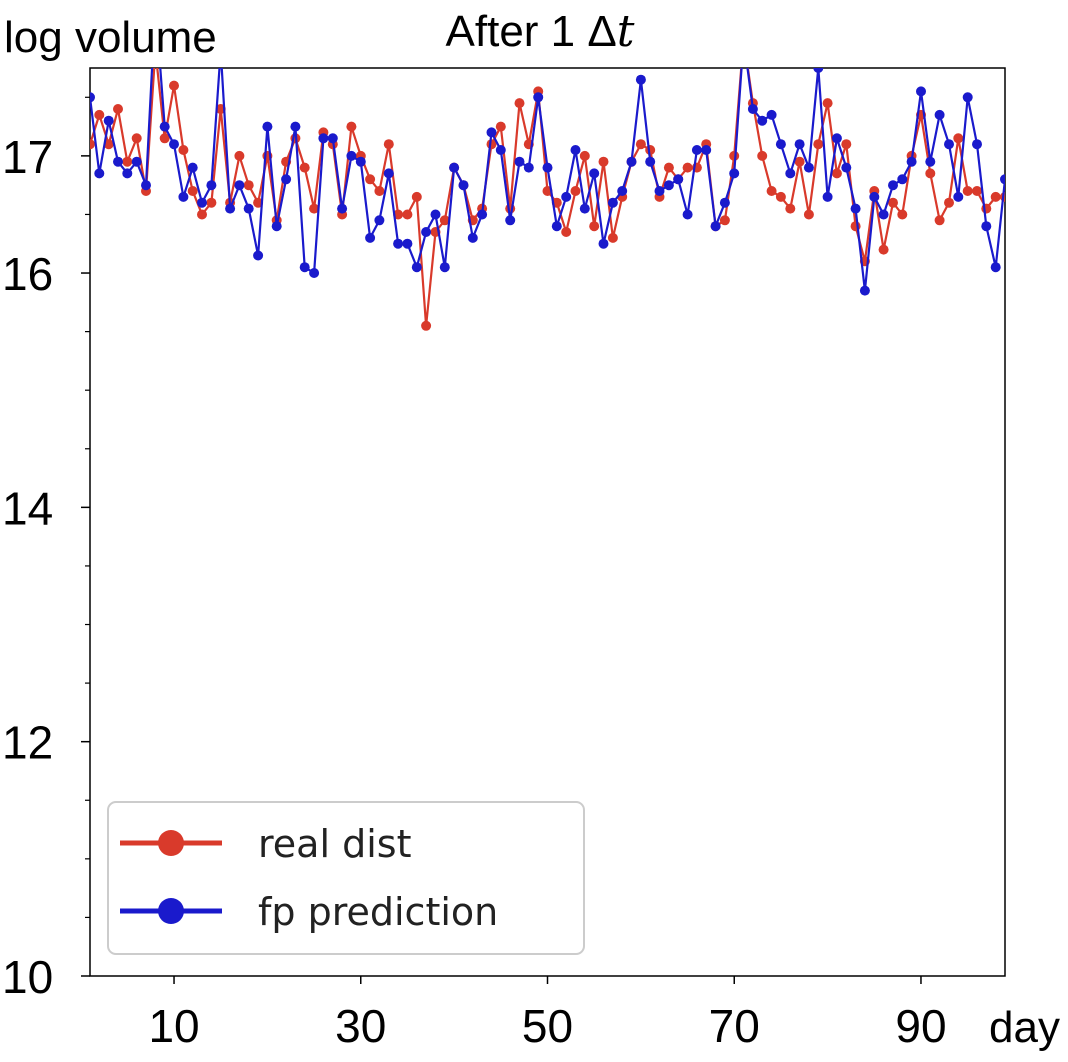 The height and width of the screenshot is (1062, 1068). Describe the element at coordinates (734, 1026) in the screenshot. I see `x-tick-label: 70` at that location.